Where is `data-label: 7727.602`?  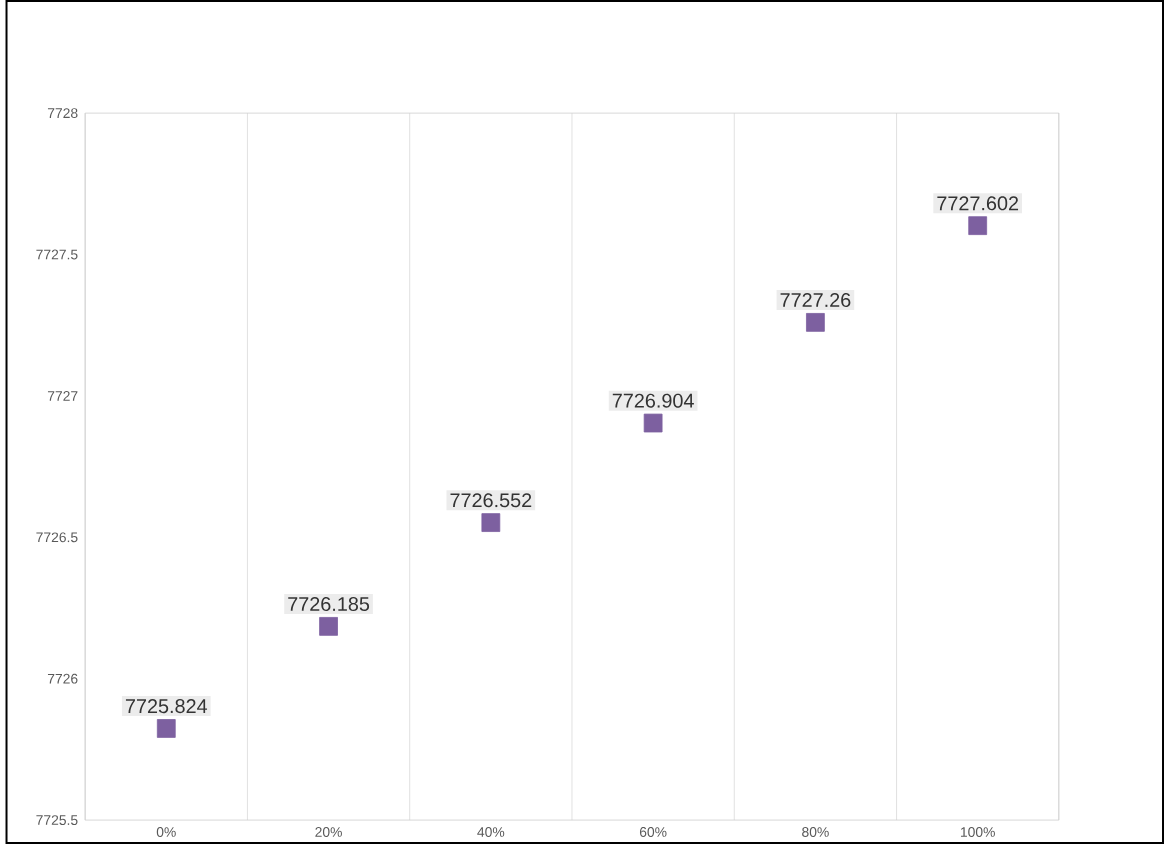
data-label: 7727.602 is located at coordinates (978, 203).